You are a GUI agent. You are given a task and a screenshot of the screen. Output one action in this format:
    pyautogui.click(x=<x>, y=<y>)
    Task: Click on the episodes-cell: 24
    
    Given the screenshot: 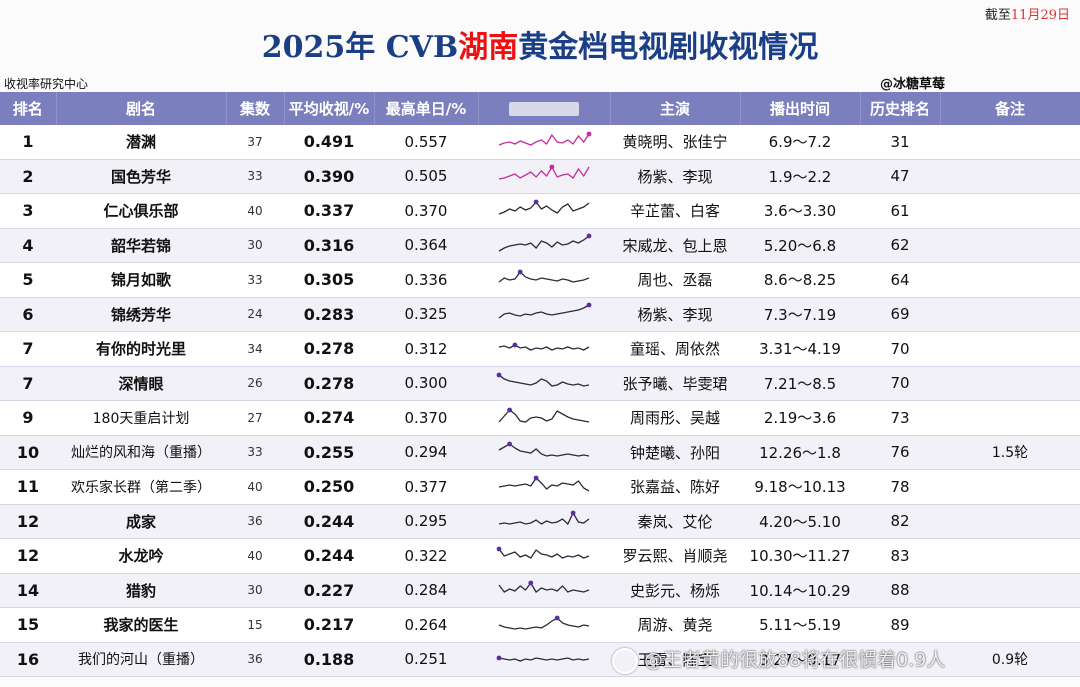 What is the action you would take?
    pyautogui.click(x=255, y=314)
    